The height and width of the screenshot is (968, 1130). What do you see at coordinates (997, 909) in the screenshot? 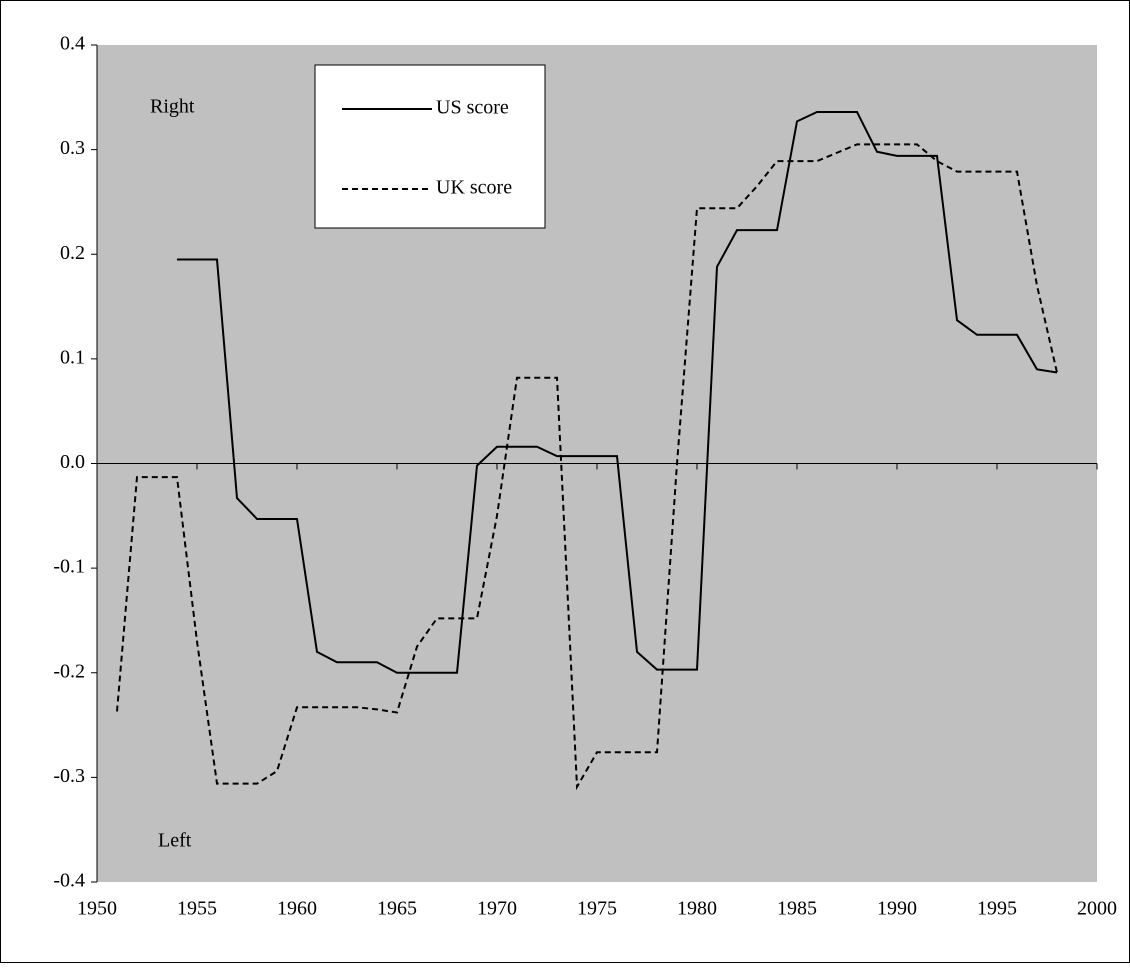
I see `x-tick-label: 1995` at bounding box center [997, 909].